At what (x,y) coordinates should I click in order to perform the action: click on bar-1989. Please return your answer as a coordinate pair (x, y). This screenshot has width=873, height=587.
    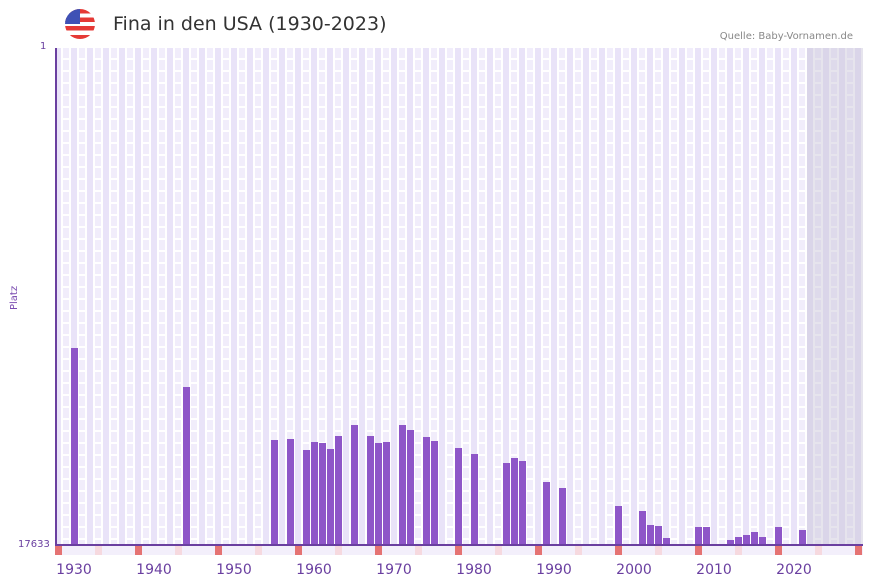
    Looking at the image, I should click on (546, 513).